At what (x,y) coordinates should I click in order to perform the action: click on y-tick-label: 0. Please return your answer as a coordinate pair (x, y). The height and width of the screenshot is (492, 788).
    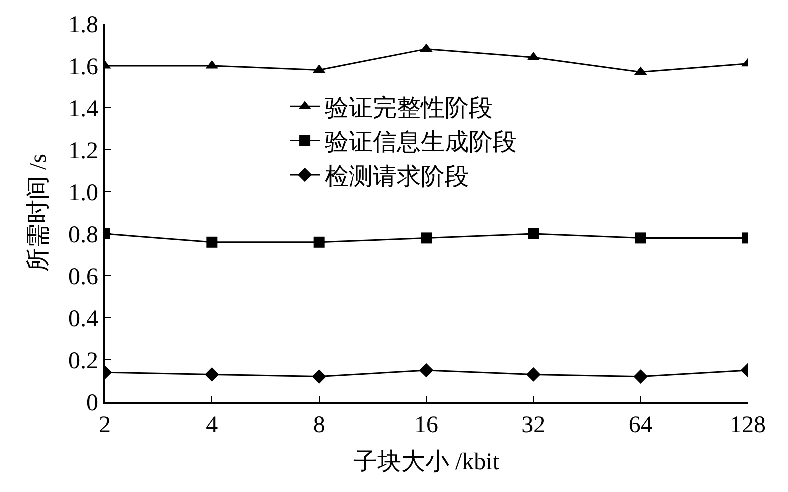
    Looking at the image, I should click on (92, 403).